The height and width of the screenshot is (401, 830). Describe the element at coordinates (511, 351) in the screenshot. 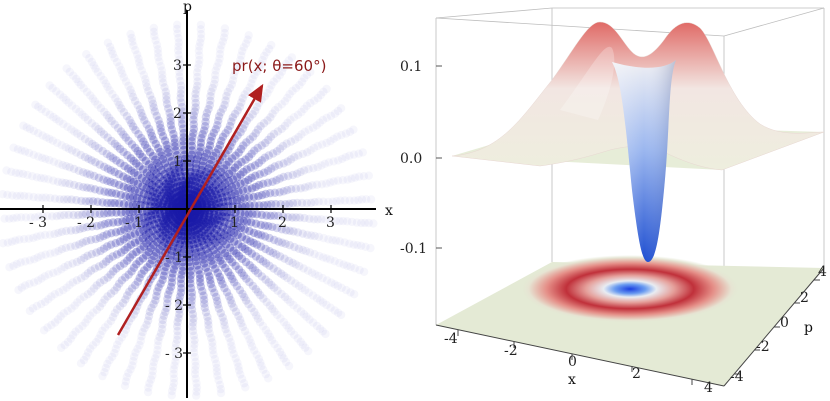

I see `right-x-tick-label: -2` at that location.